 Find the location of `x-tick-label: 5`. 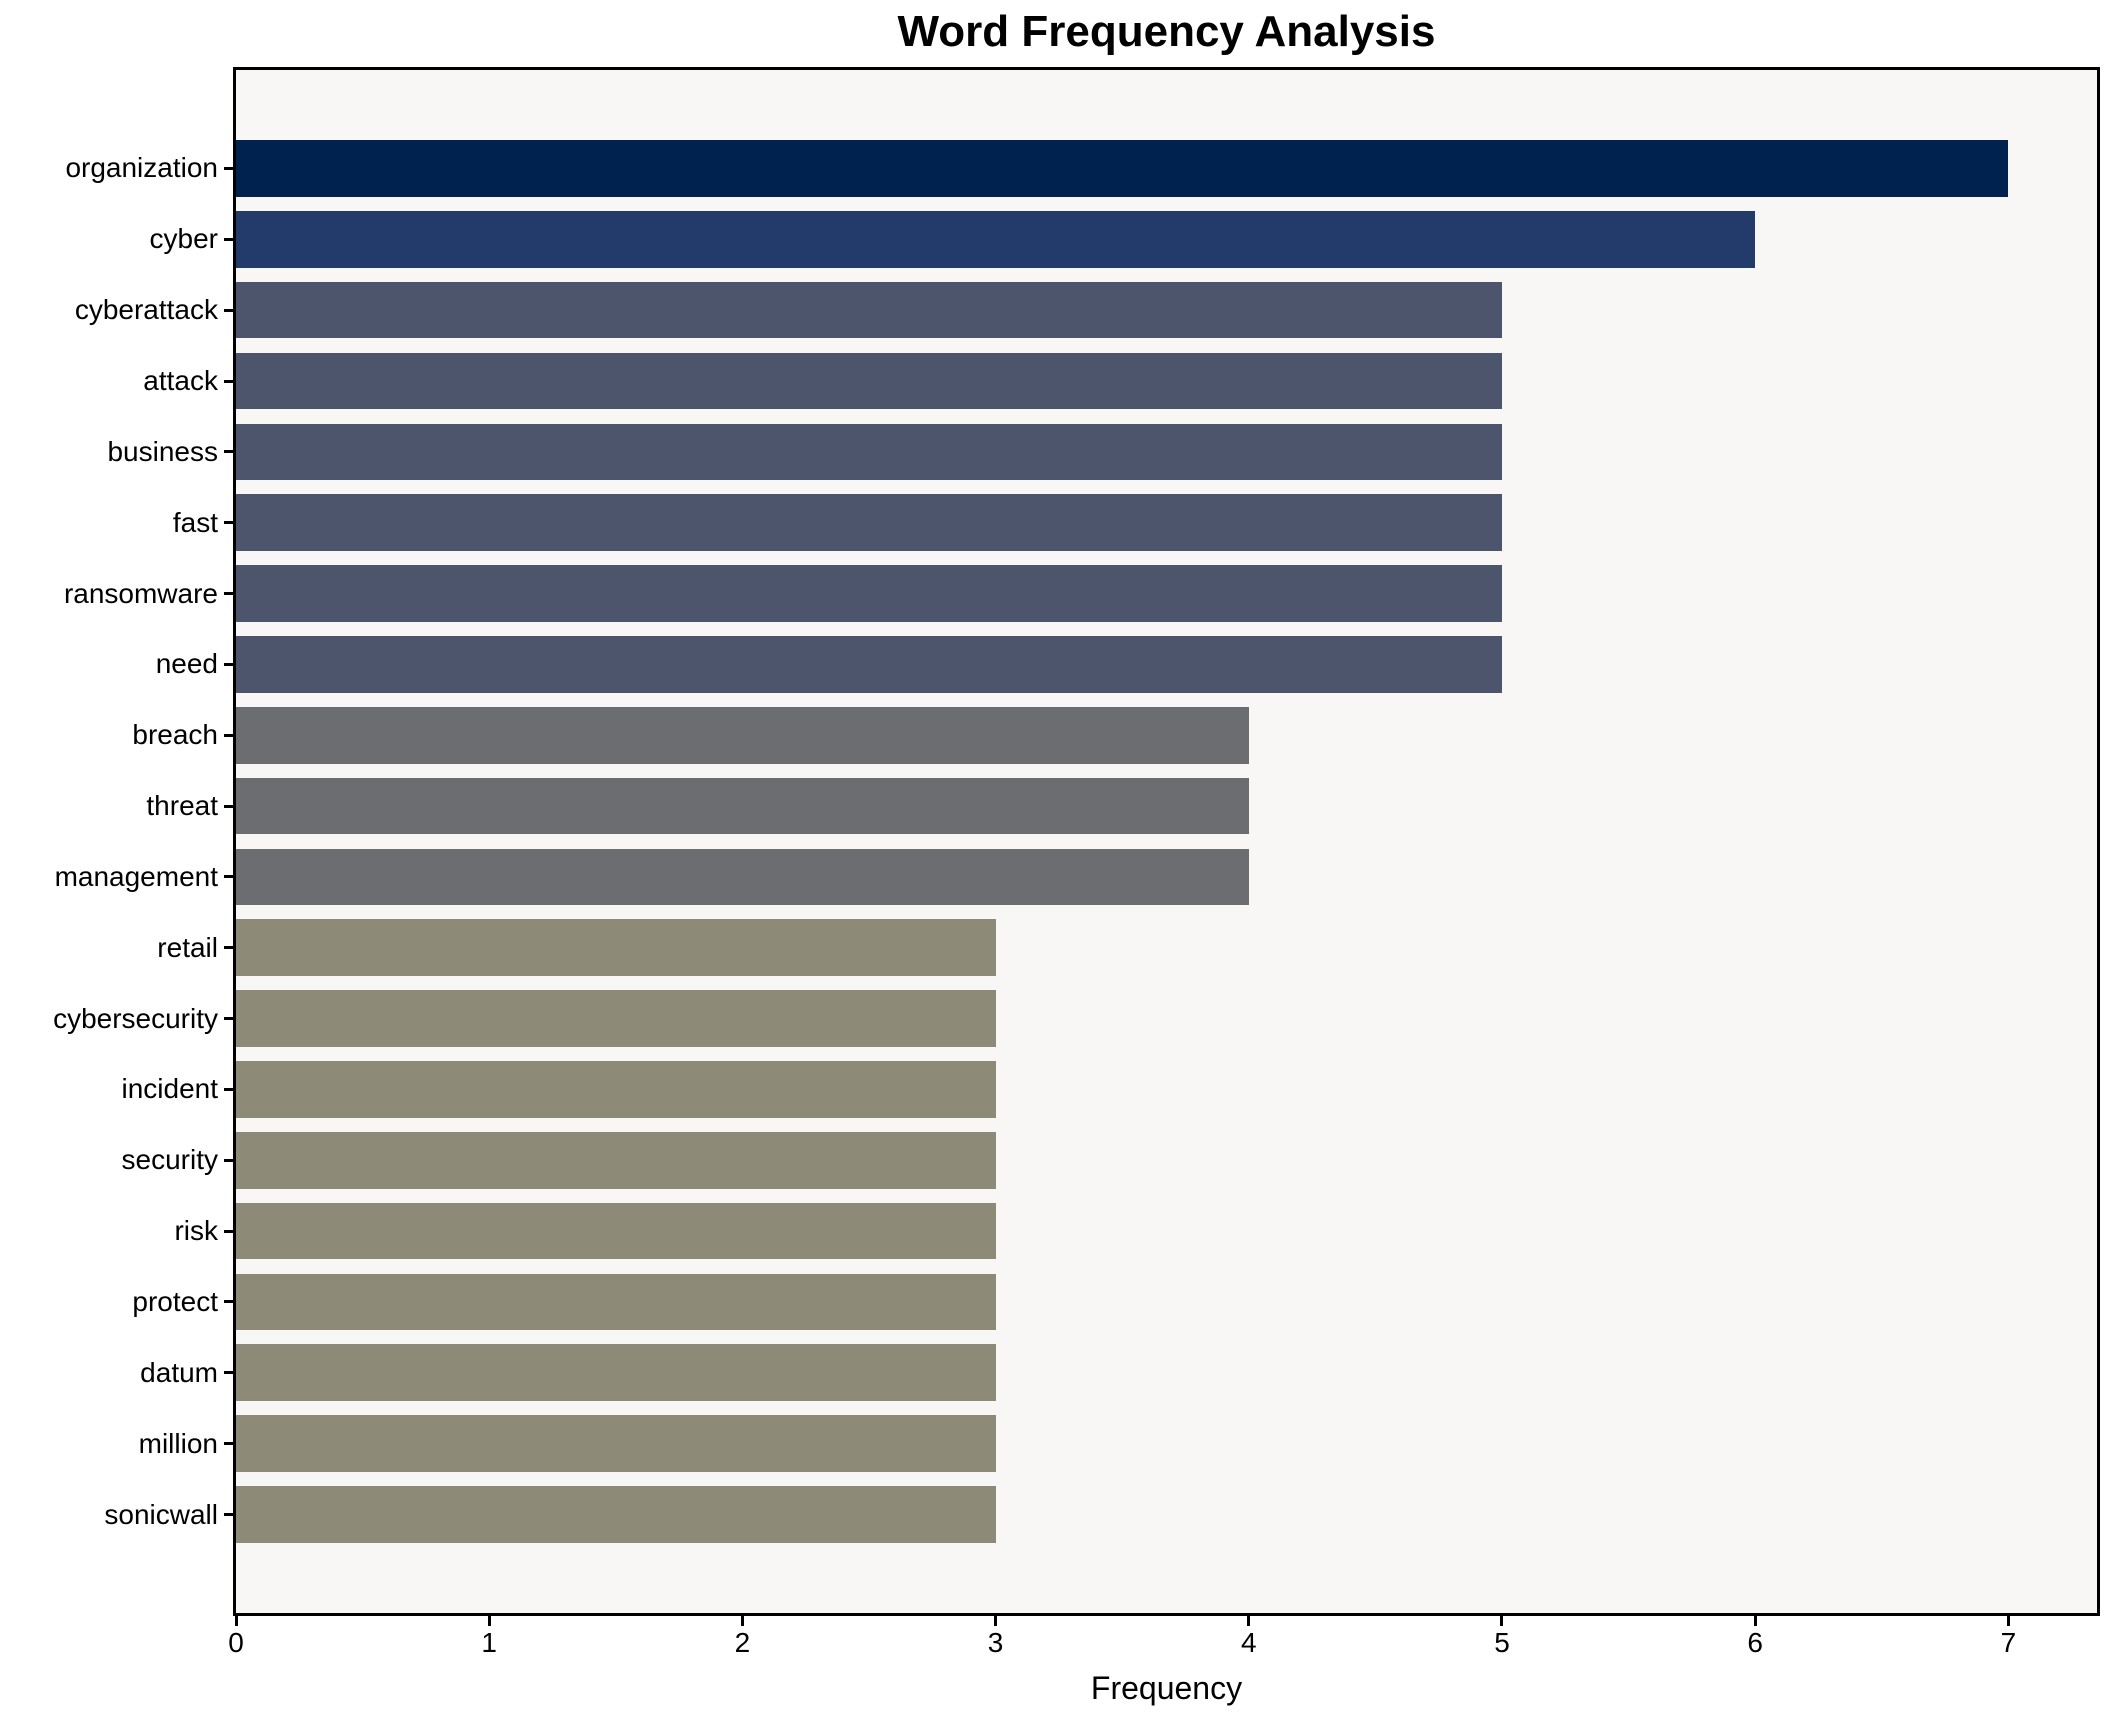

x-tick-label: 5 is located at coordinates (1502, 1642).